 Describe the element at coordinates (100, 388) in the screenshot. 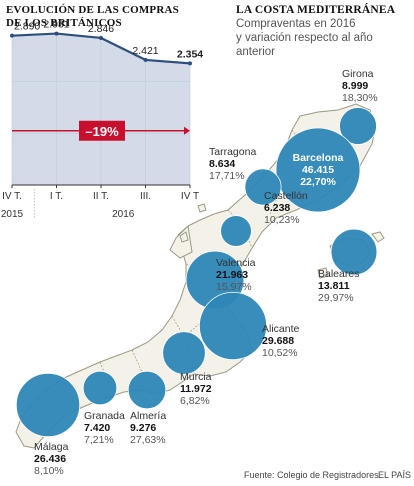

I see `bubble-granada` at that location.